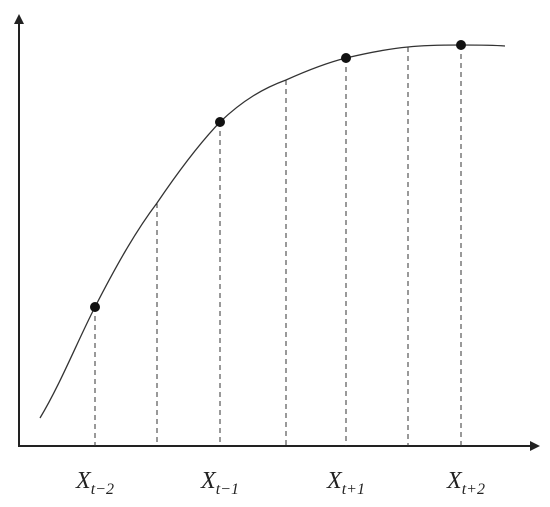 This screenshot has height=507, width=550. Describe the element at coordinates (353, 489) in the screenshot. I see `label-sub: t+1` at that location.